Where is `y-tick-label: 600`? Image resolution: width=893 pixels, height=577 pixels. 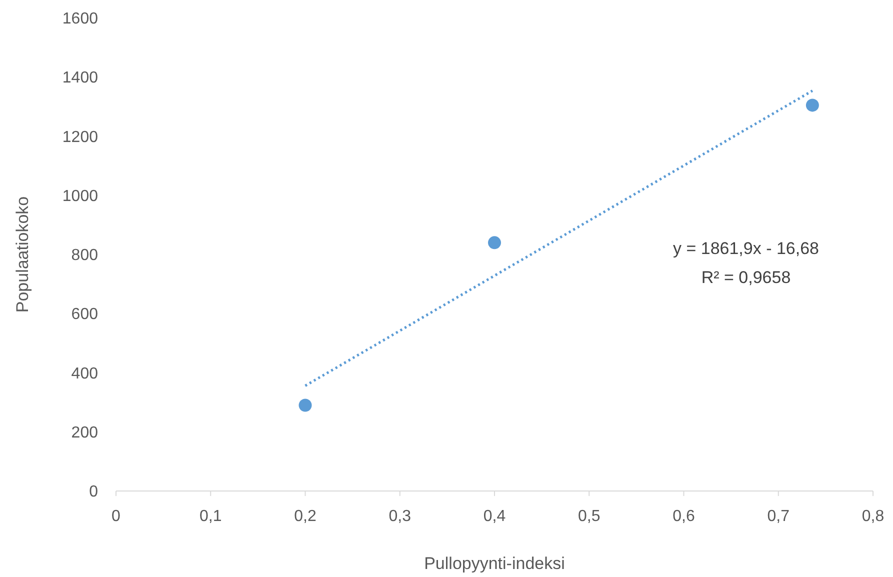 y-tick-label: 600 is located at coordinates (84, 315).